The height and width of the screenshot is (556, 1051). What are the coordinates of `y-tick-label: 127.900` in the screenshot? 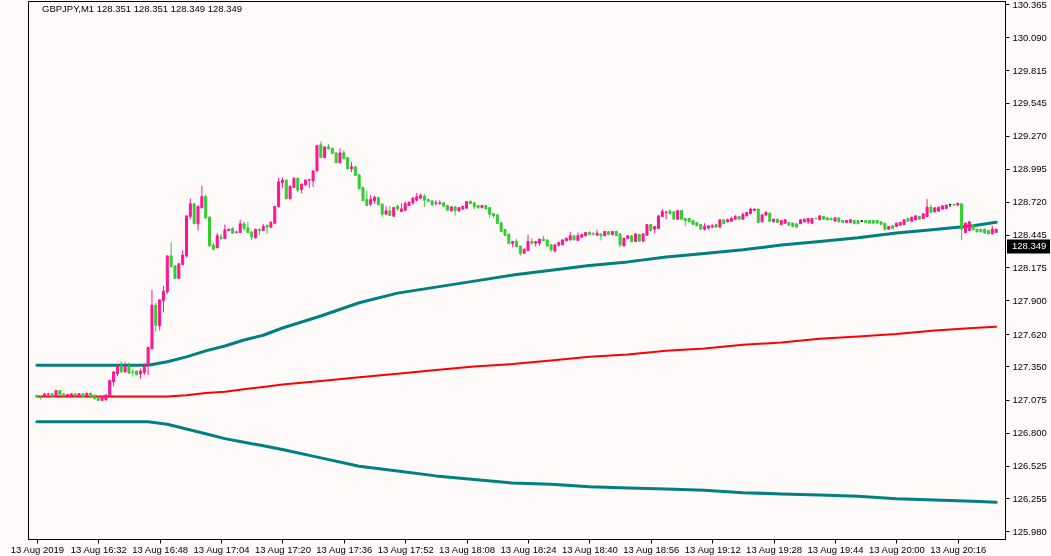 It's located at (1029, 300).